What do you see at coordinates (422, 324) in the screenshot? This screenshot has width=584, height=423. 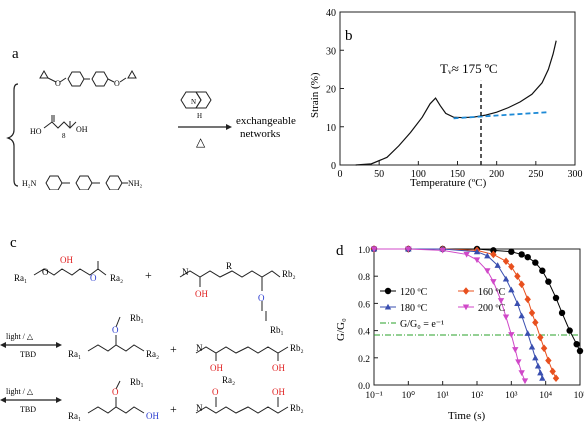 I see `panel-d-legend-ref-label: G/G₀ = e⁻¹` at bounding box center [422, 324].